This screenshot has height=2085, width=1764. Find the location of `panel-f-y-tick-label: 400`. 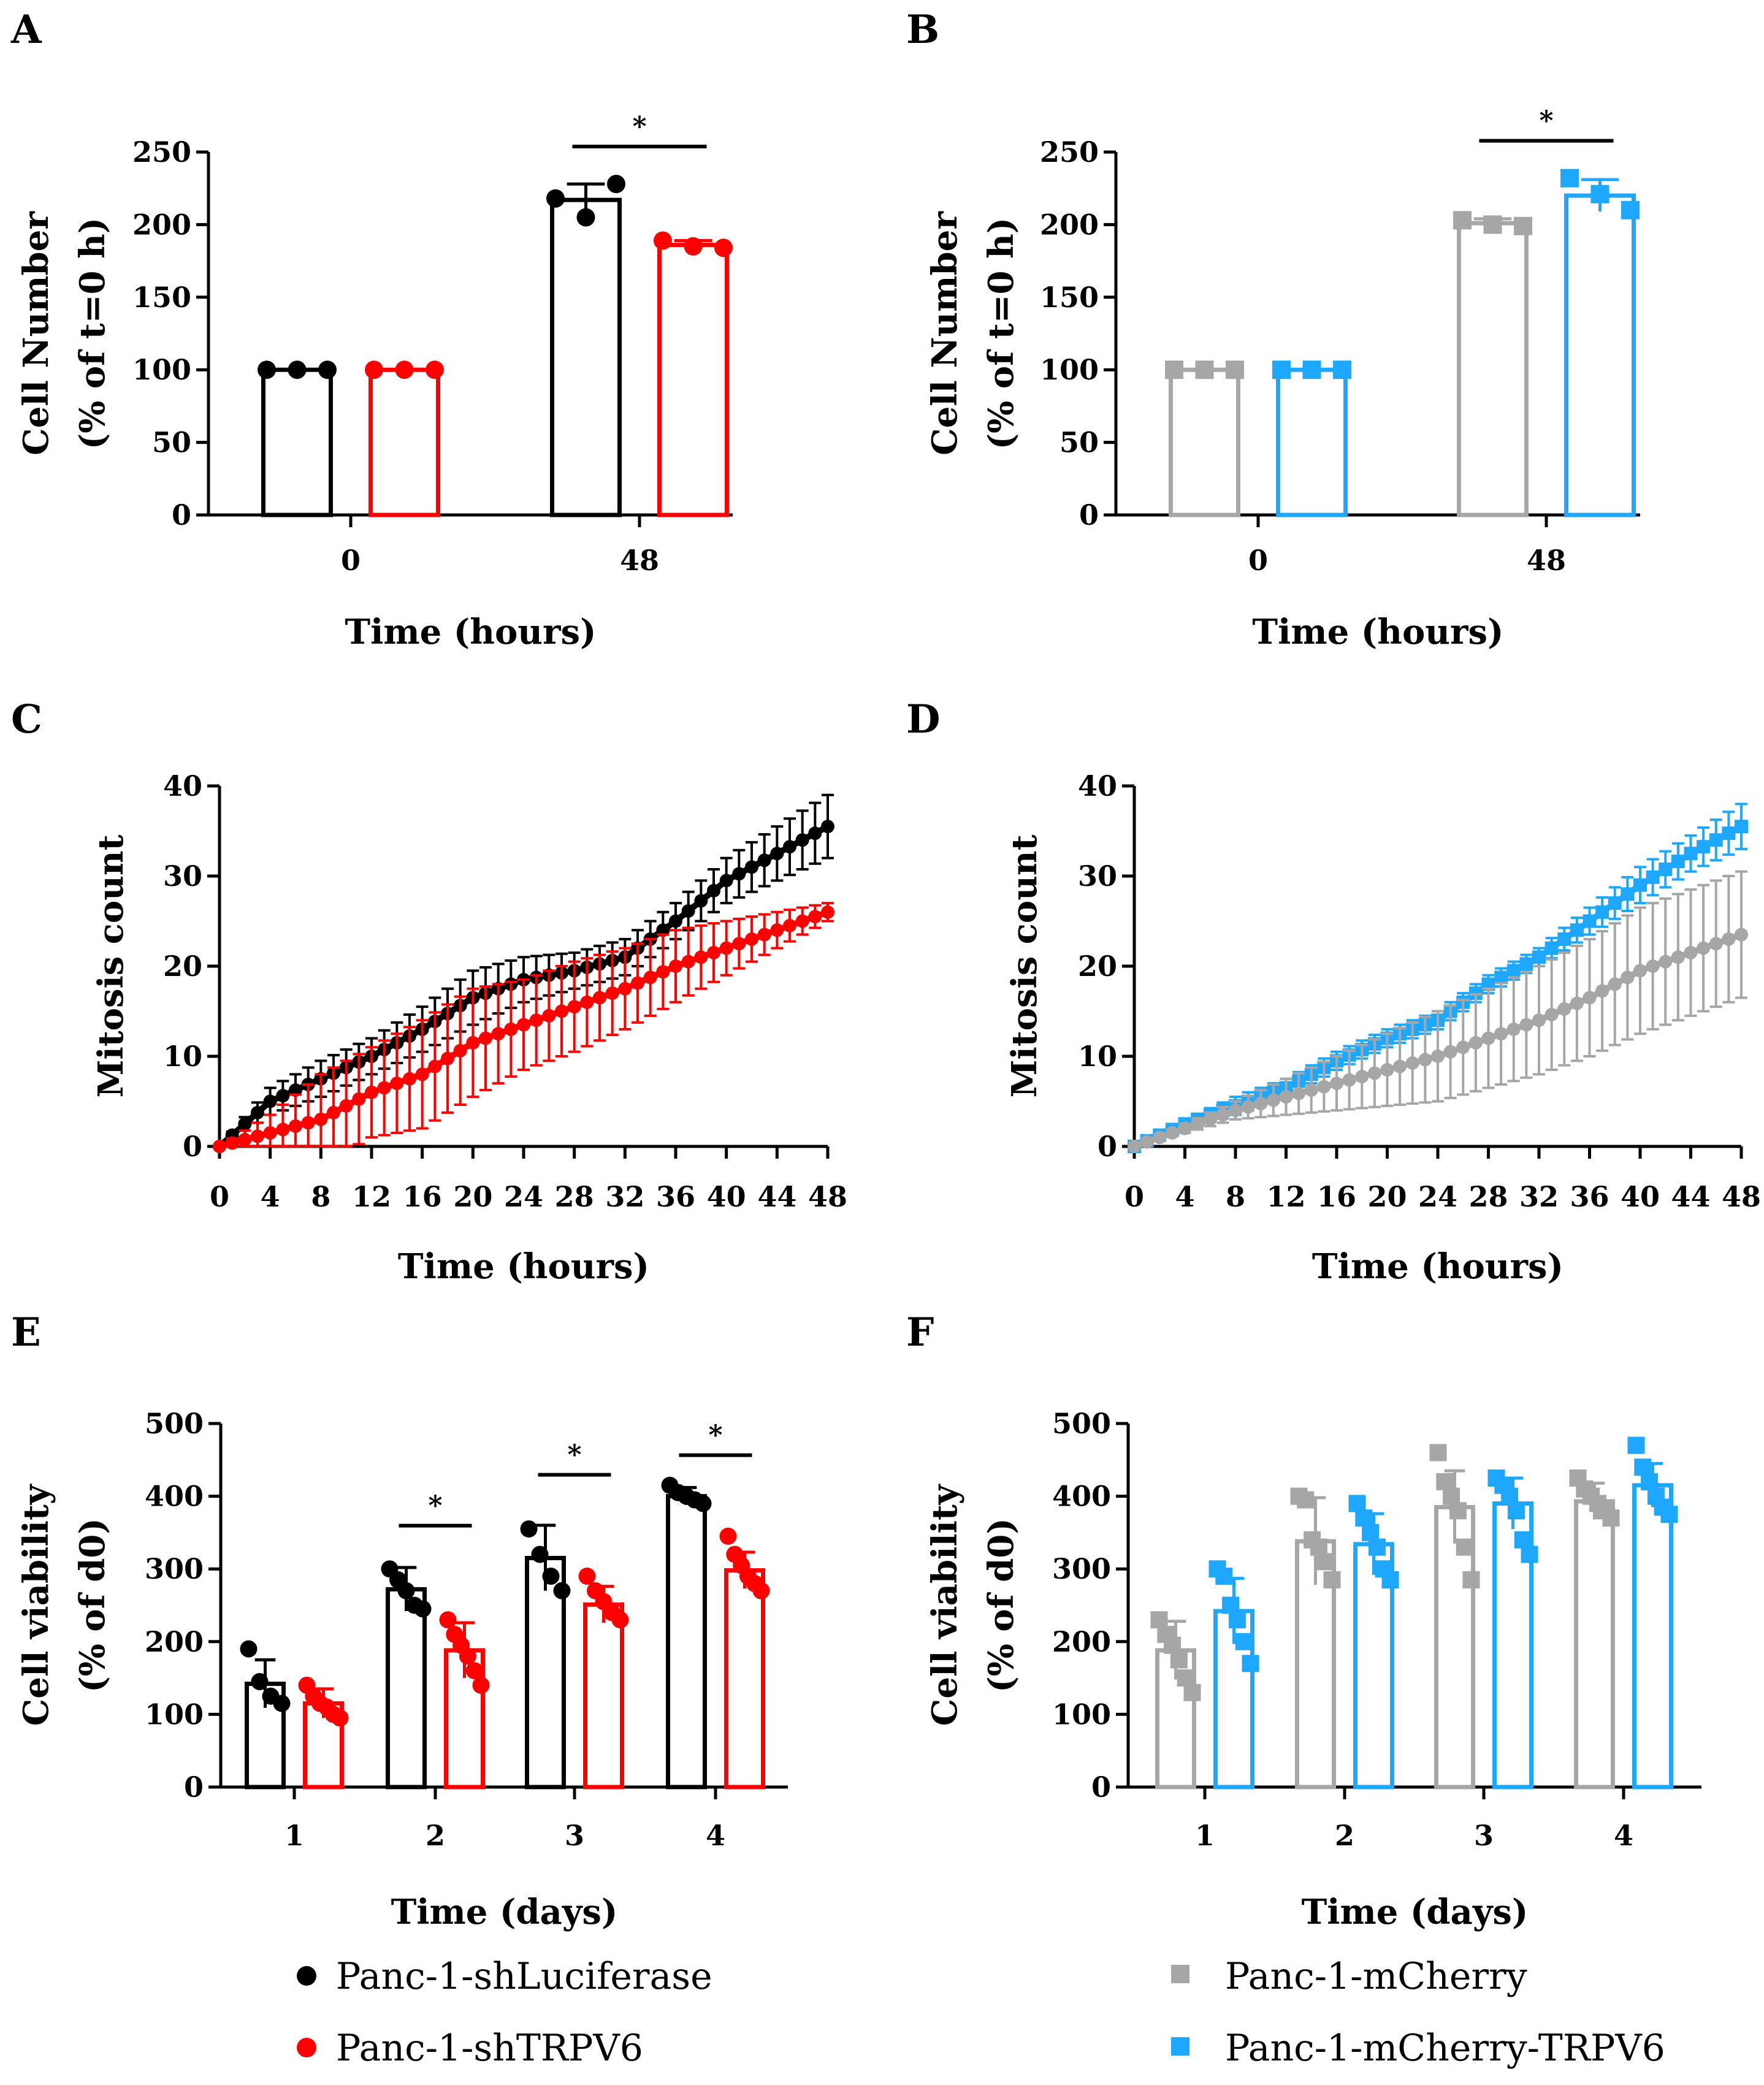

panel-f-y-tick-label: 400 is located at coordinates (1081, 1496).